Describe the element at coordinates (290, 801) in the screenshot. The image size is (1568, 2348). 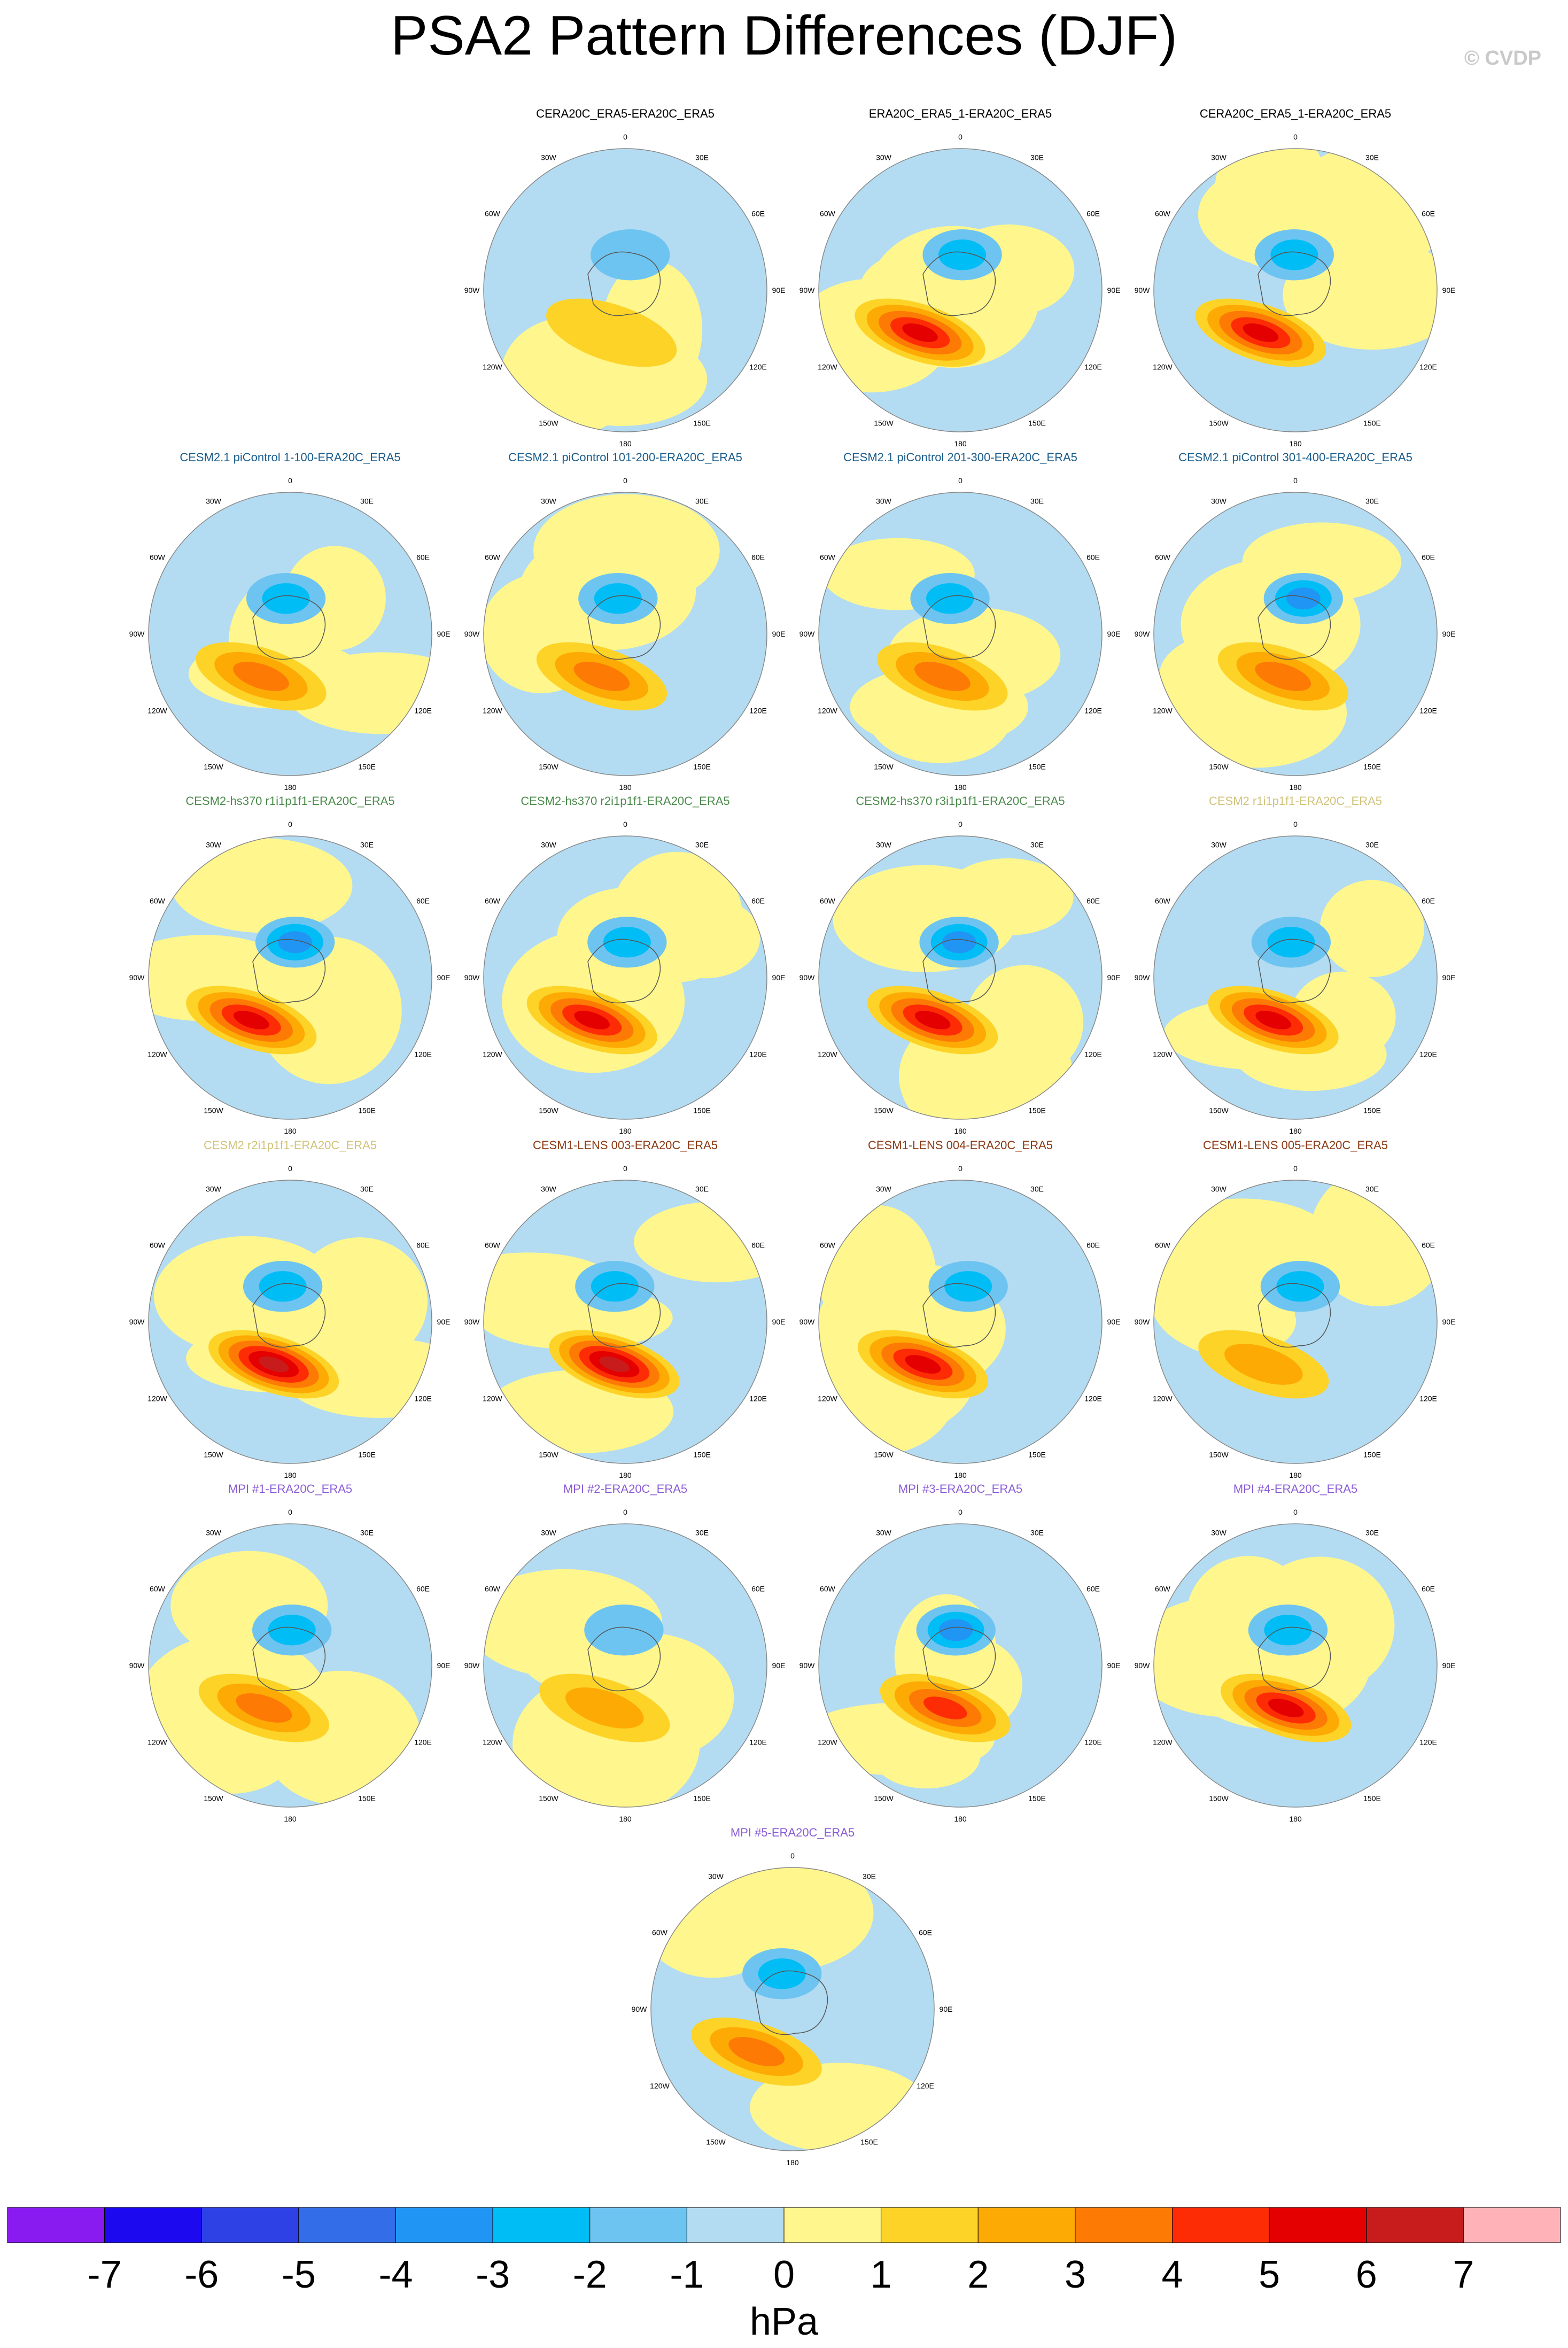
I see `panel-title: CESM2-hs370 r1i1p1f1-ERA20C_ERA5` at that location.